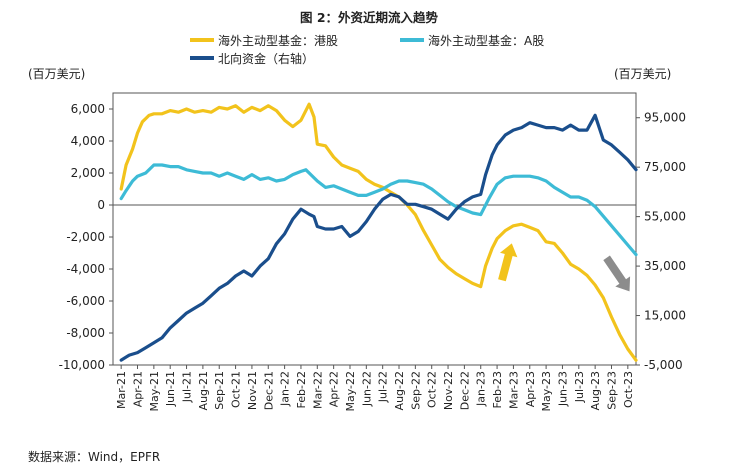  Describe the element at coordinates (415, 390) in the screenshot. I see `x-tick-label: Sep-22` at that location.